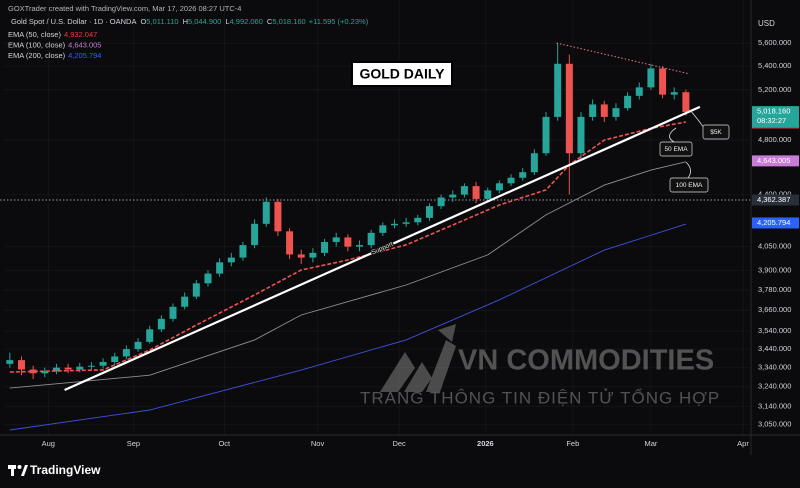 This screenshot has width=800, height=488. Describe the element at coordinates (774, 139) in the screenshot. I see `y-tick-label: 4,800.000` at that location.